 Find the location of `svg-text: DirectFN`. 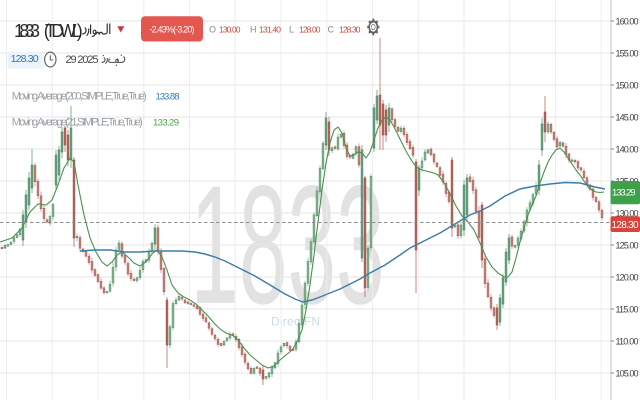

svg-text: DirectFN is located at coordinates (295, 322).